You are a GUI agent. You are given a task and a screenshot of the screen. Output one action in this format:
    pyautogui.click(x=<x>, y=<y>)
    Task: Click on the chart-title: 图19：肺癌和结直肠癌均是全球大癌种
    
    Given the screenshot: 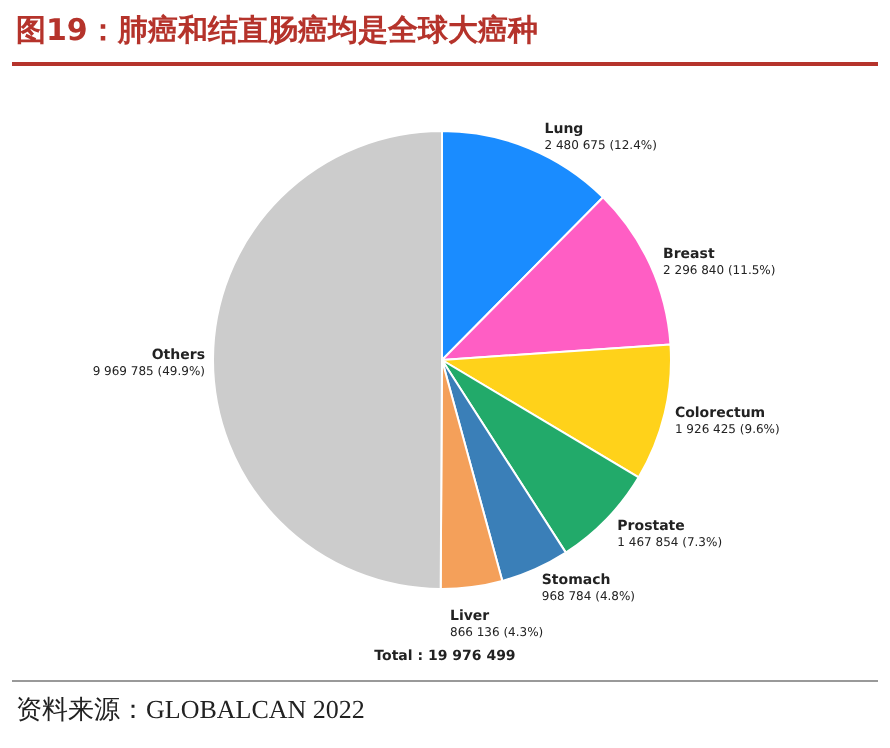 What is the action you would take?
    pyautogui.click(x=277, y=31)
    